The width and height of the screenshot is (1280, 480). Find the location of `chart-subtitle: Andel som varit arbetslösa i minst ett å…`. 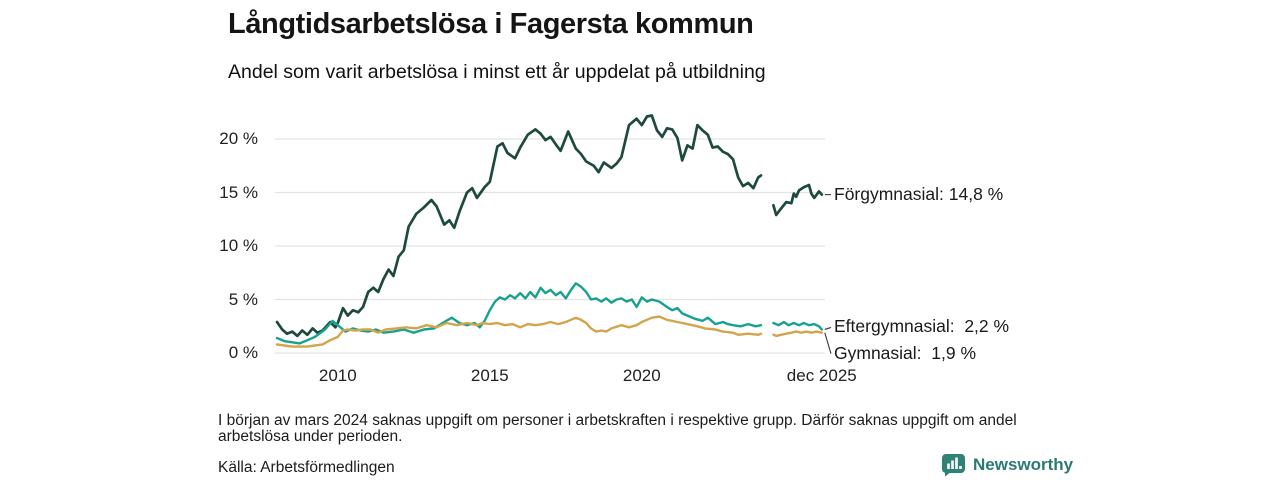

chart-subtitle: Andel som varit arbetslösa i minst ett å… is located at coordinates (497, 72).